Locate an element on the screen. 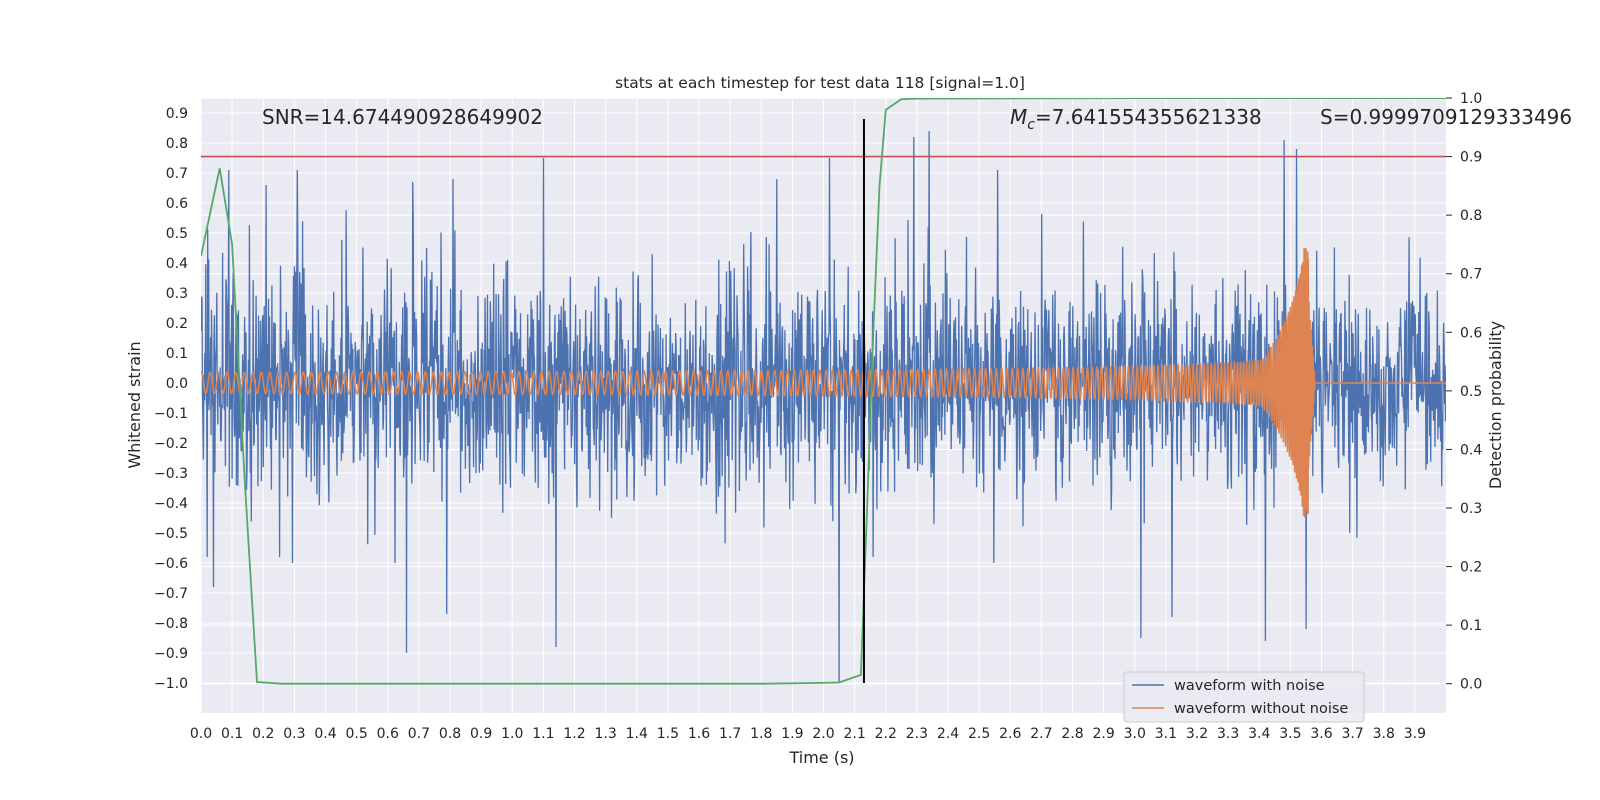  y-tick-label-left: −0.9 is located at coordinates (171, 654).